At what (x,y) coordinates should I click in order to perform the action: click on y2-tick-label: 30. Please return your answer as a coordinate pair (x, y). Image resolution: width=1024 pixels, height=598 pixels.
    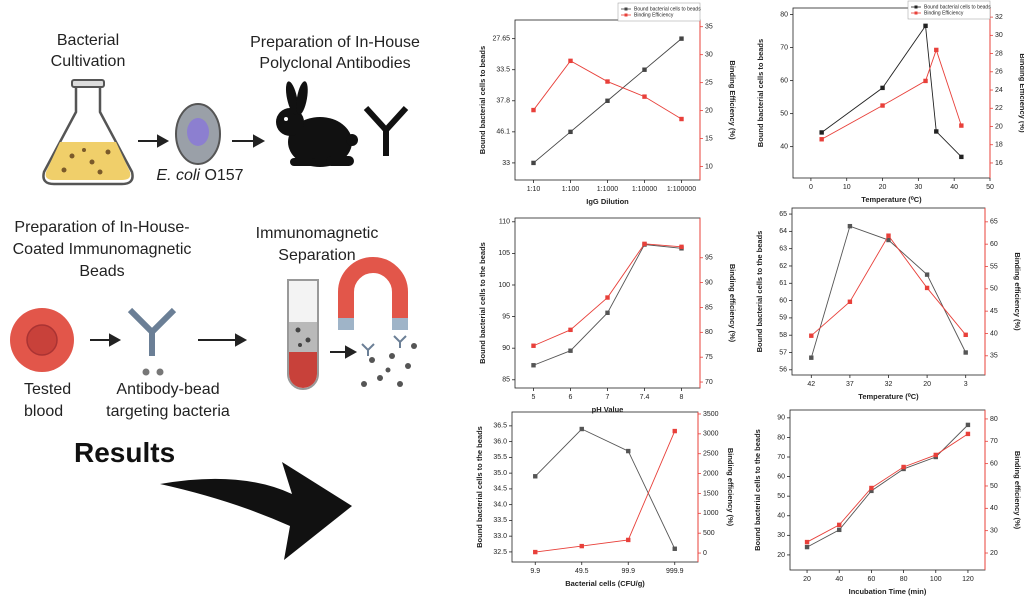
    Looking at the image, I should click on (994, 531).